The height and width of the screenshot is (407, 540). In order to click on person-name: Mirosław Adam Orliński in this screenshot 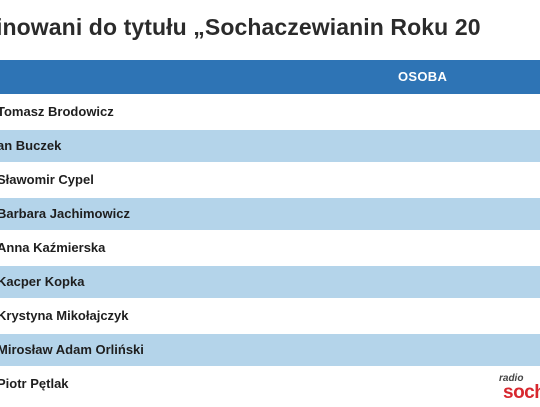, I will do `click(72, 349)`.